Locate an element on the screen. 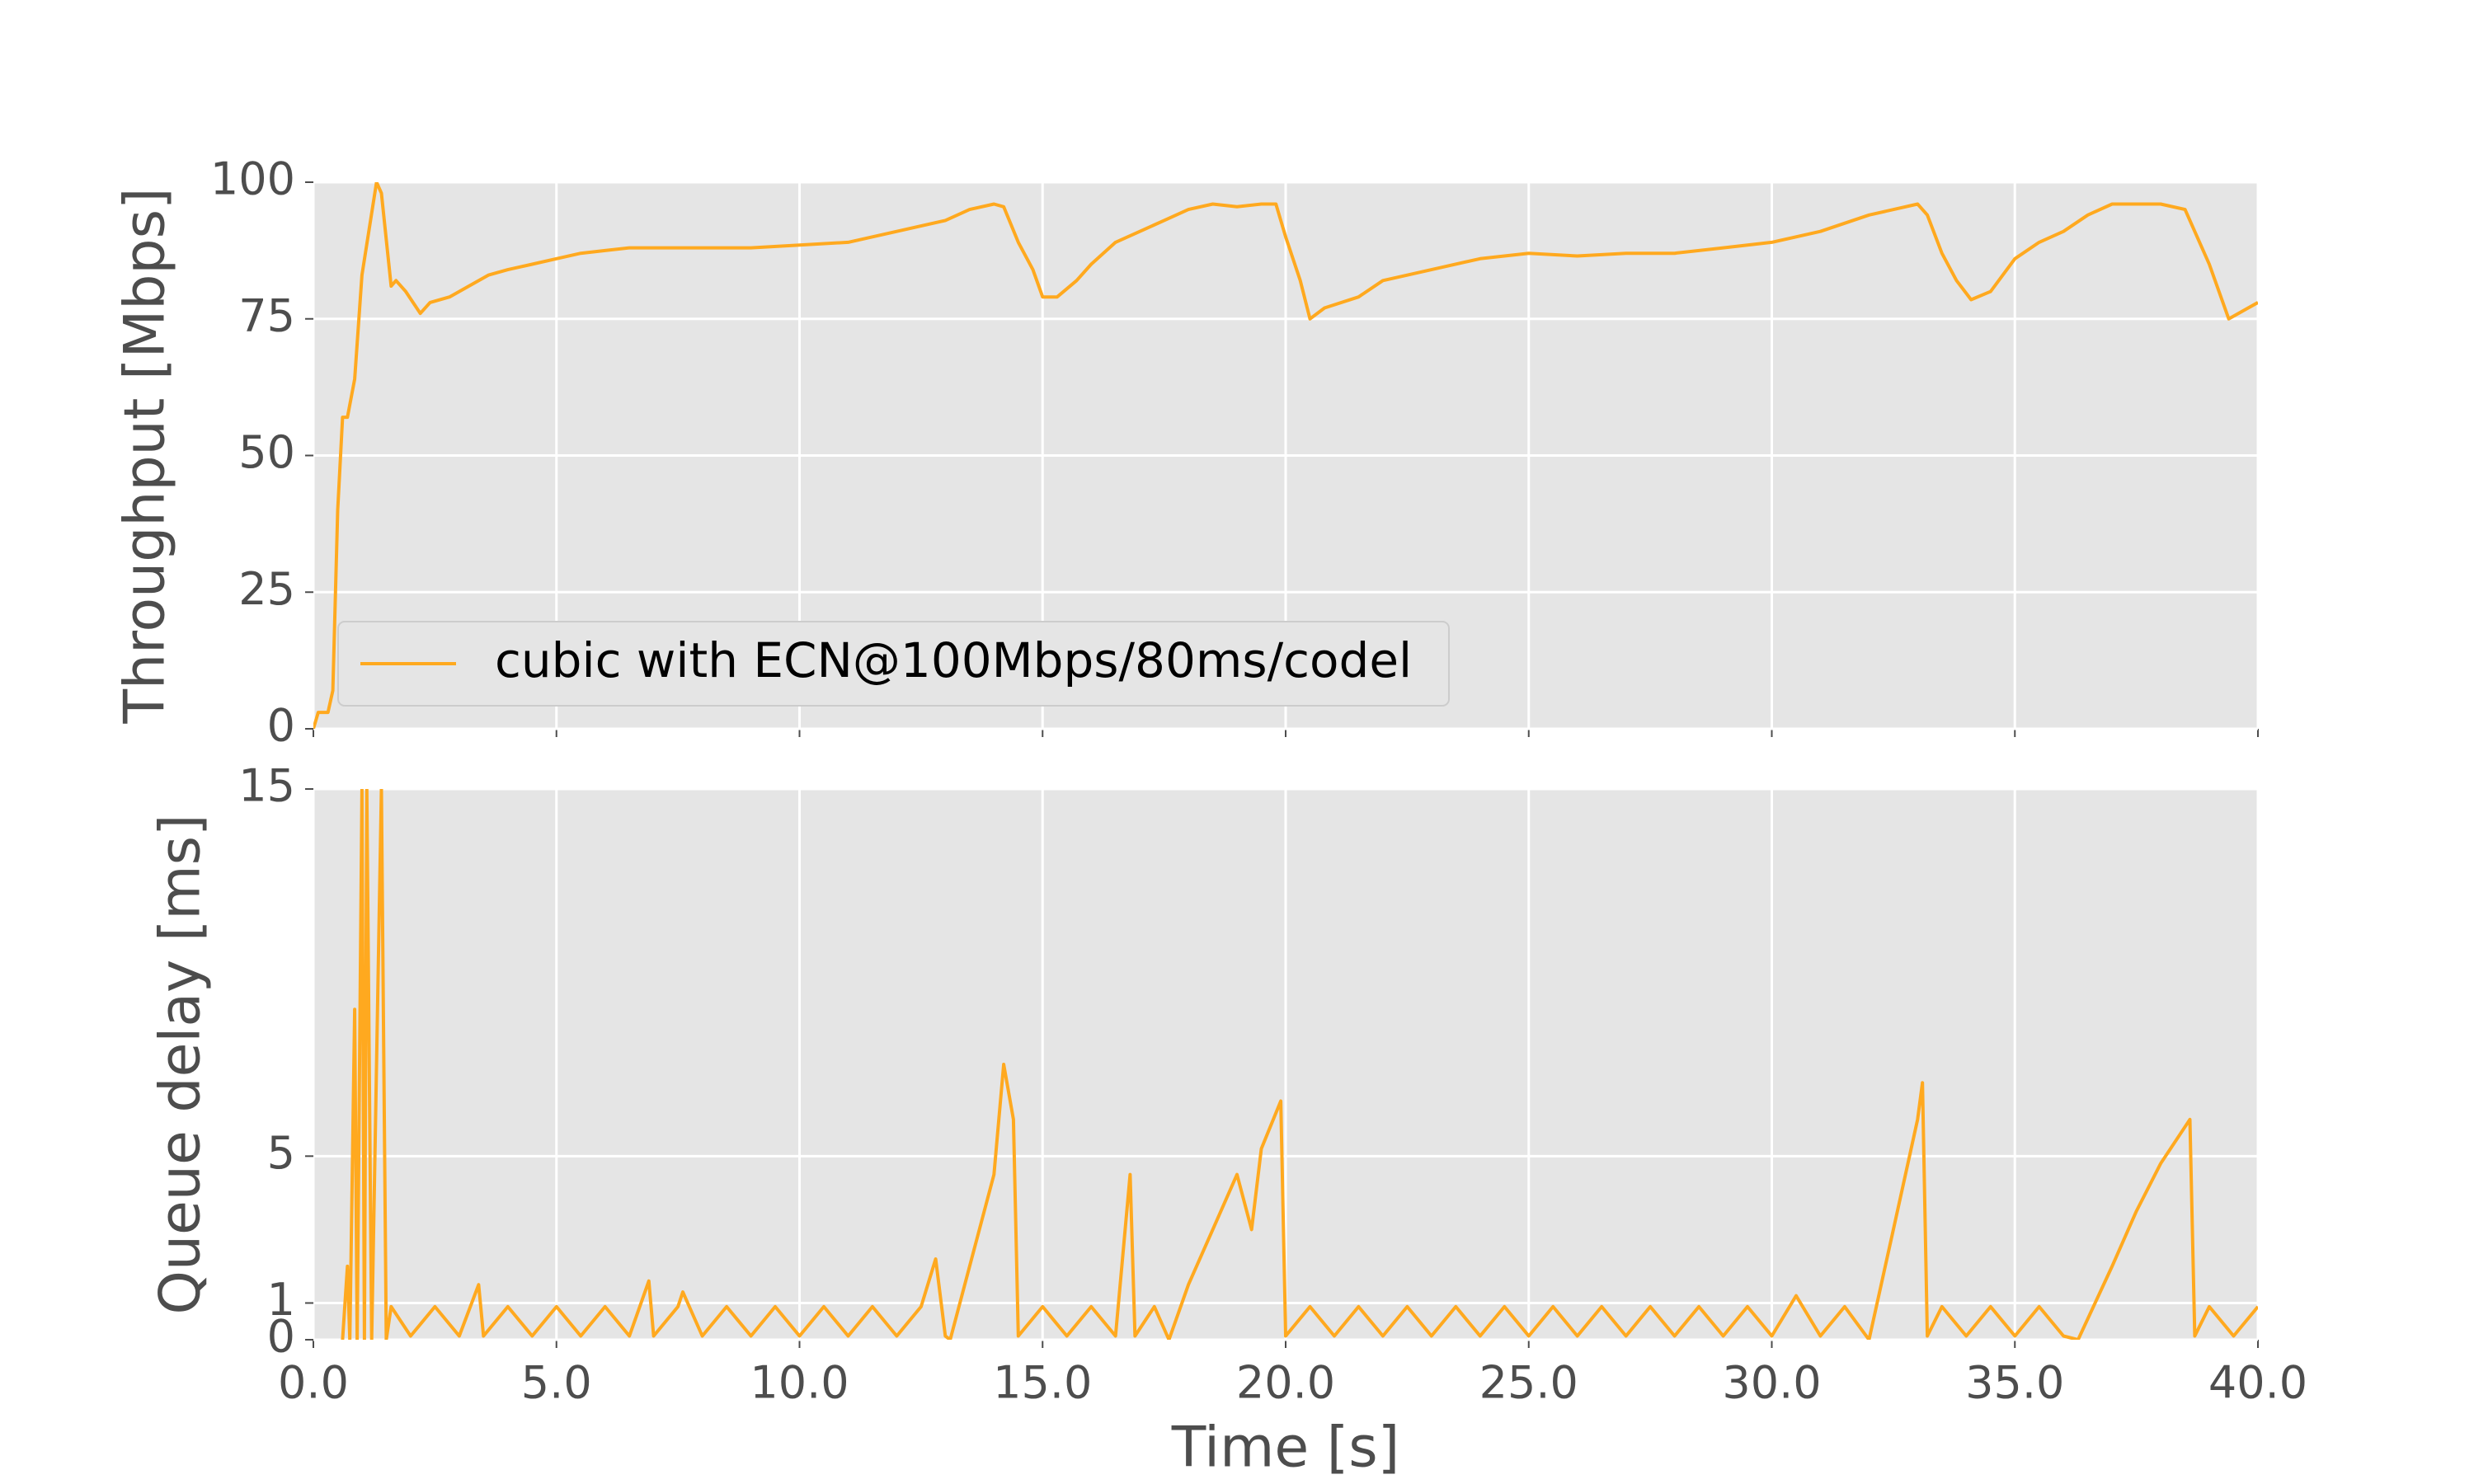 Image resolution: width=2474 pixels, height=1484 pixels. y-axis-label: Queue delay [ms] is located at coordinates (181, 1064).